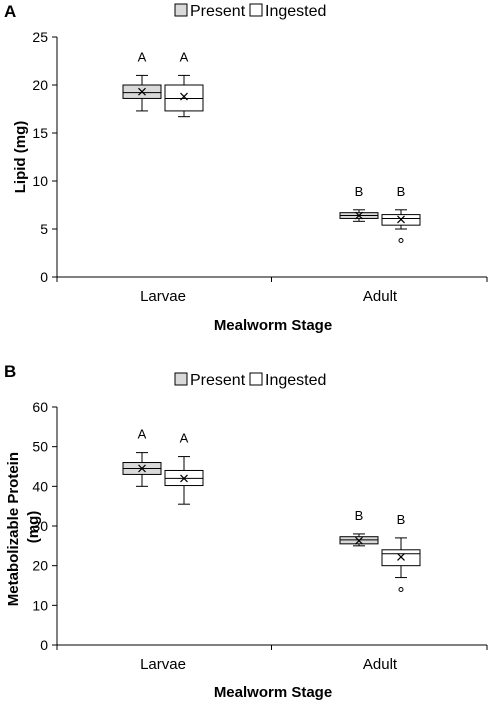 The width and height of the screenshot is (492, 705). What do you see at coordinates (20, 157) in the screenshot?
I see `panel-a-y-axis-title: Lipid (mg)` at bounding box center [20, 157].